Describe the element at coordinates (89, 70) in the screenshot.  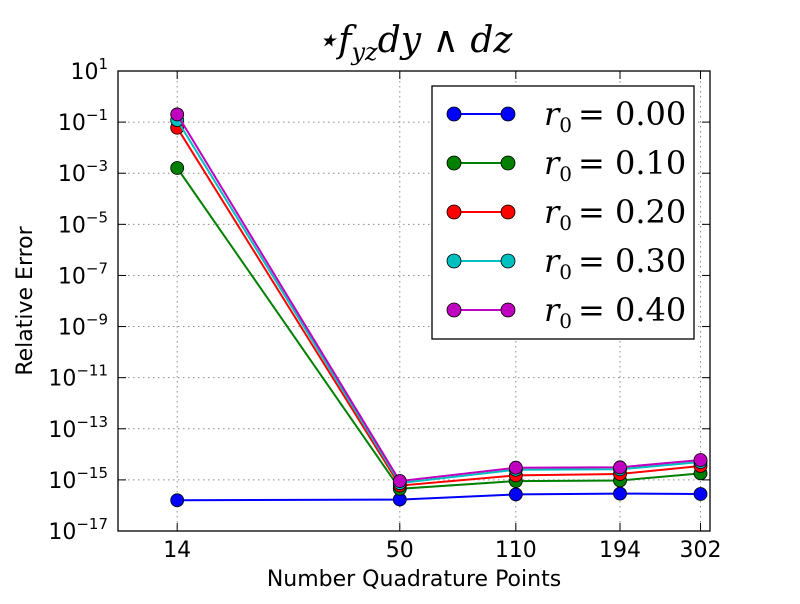
I see `y-tick-label: 10¹` at that location.